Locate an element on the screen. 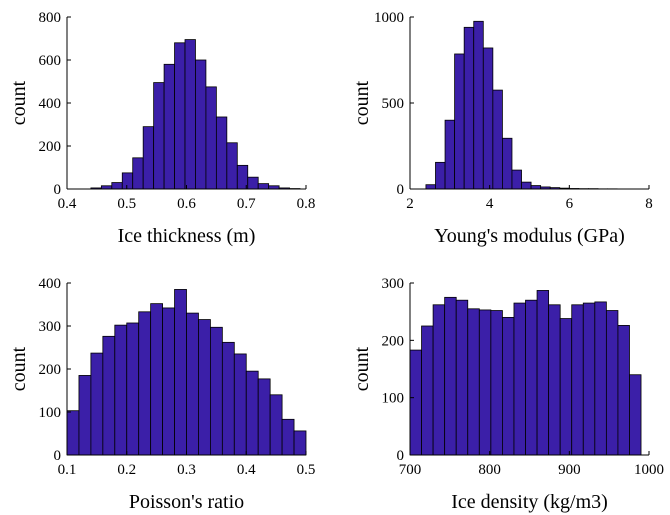  x-tick-label: 700 is located at coordinates (410, 470).